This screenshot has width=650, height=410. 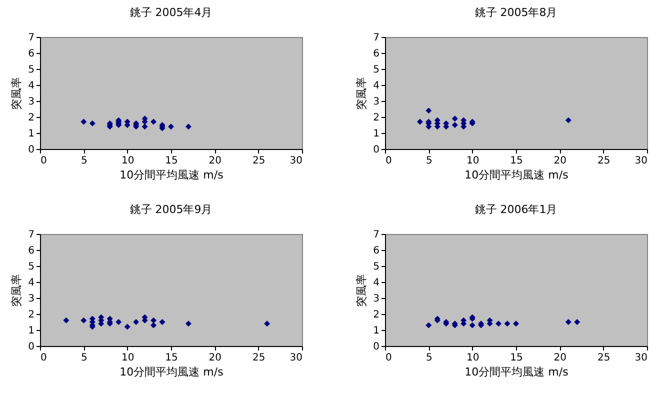 I want to click on chart-title: 銚子 2006年1月, so click(x=516, y=209).